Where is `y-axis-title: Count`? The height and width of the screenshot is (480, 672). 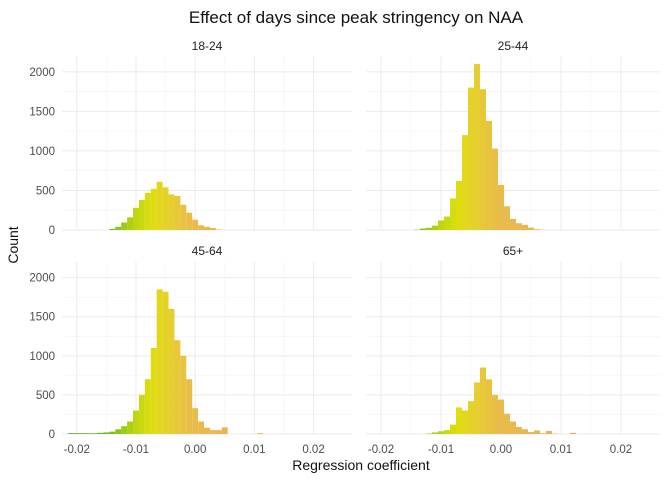 y-axis-title: Count is located at coordinates (13, 244).